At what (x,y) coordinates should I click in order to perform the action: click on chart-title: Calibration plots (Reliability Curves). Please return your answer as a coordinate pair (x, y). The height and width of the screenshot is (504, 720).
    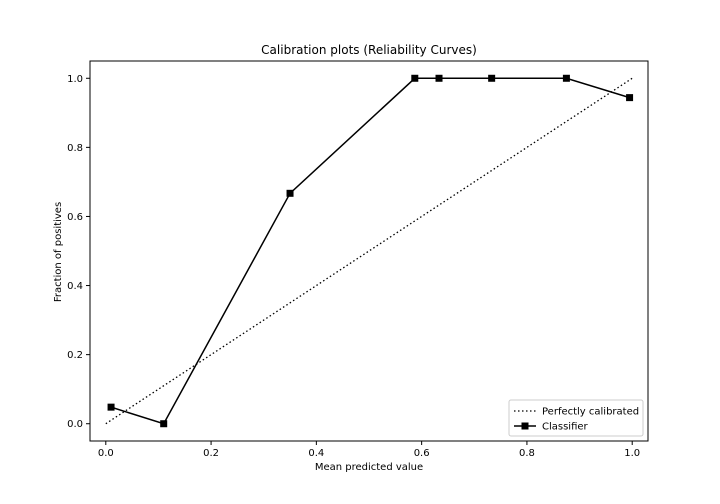
    Looking at the image, I should click on (369, 50).